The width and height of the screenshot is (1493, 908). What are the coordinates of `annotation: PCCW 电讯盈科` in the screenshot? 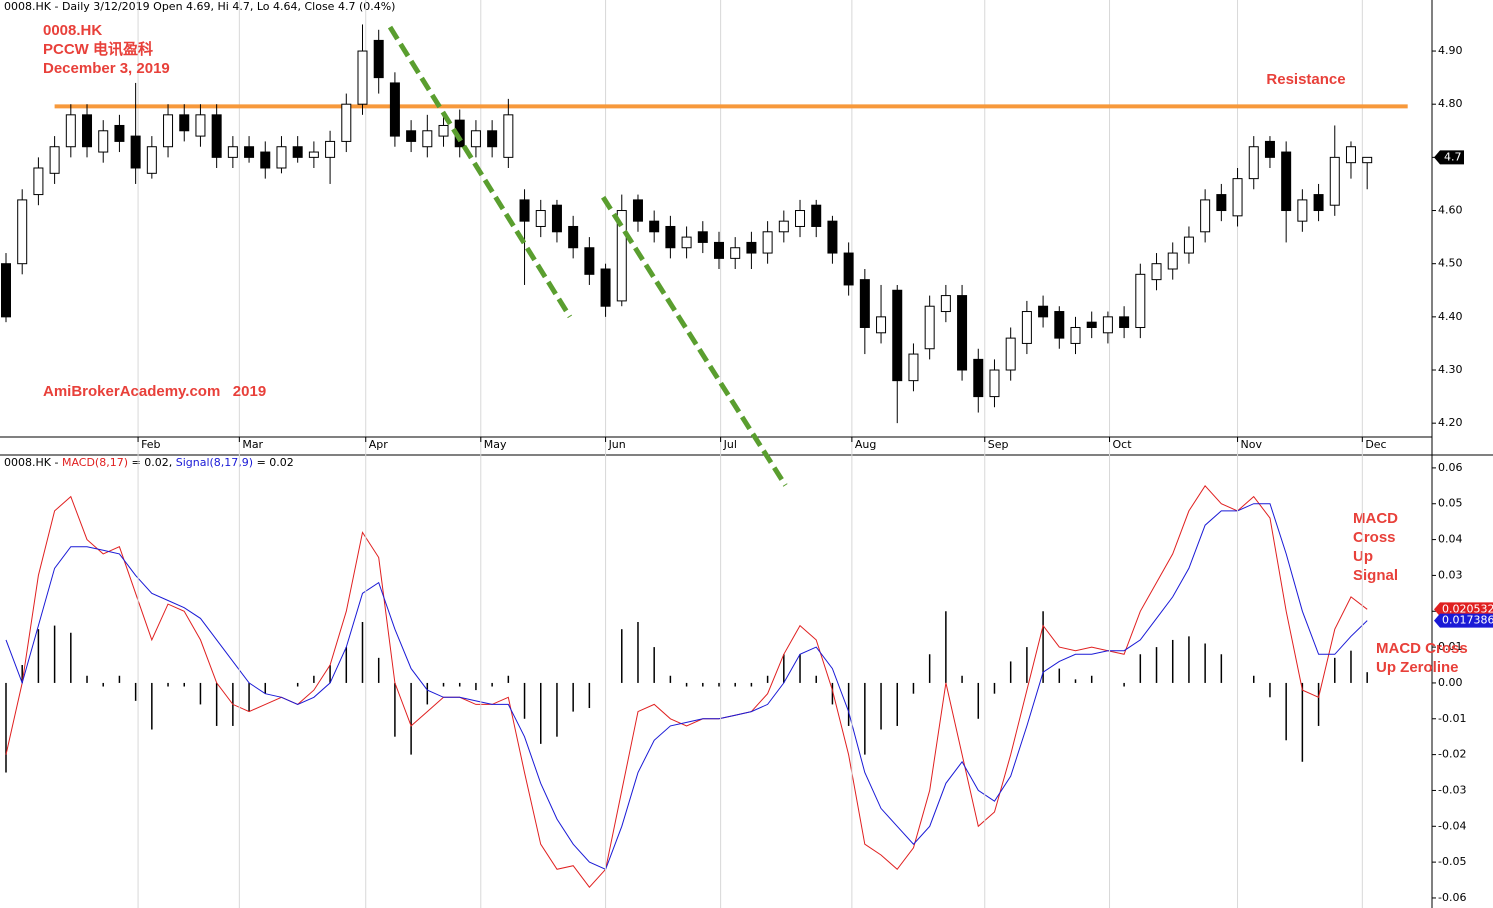 It's located at (98, 49).